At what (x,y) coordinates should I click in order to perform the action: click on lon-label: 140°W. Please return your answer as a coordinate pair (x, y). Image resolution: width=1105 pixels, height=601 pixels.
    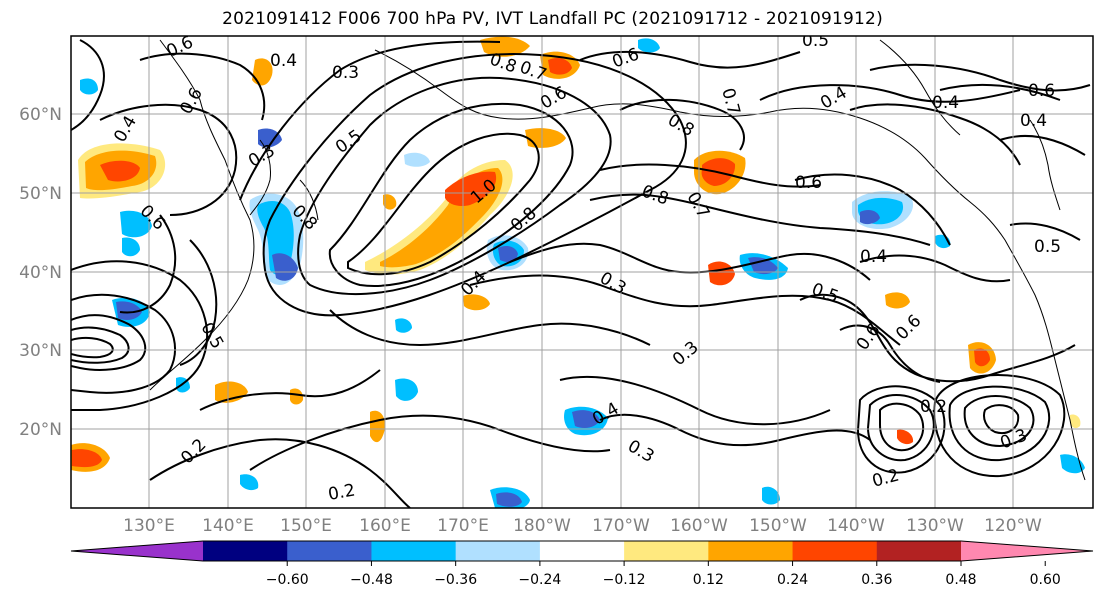
    Looking at the image, I should click on (856, 526).